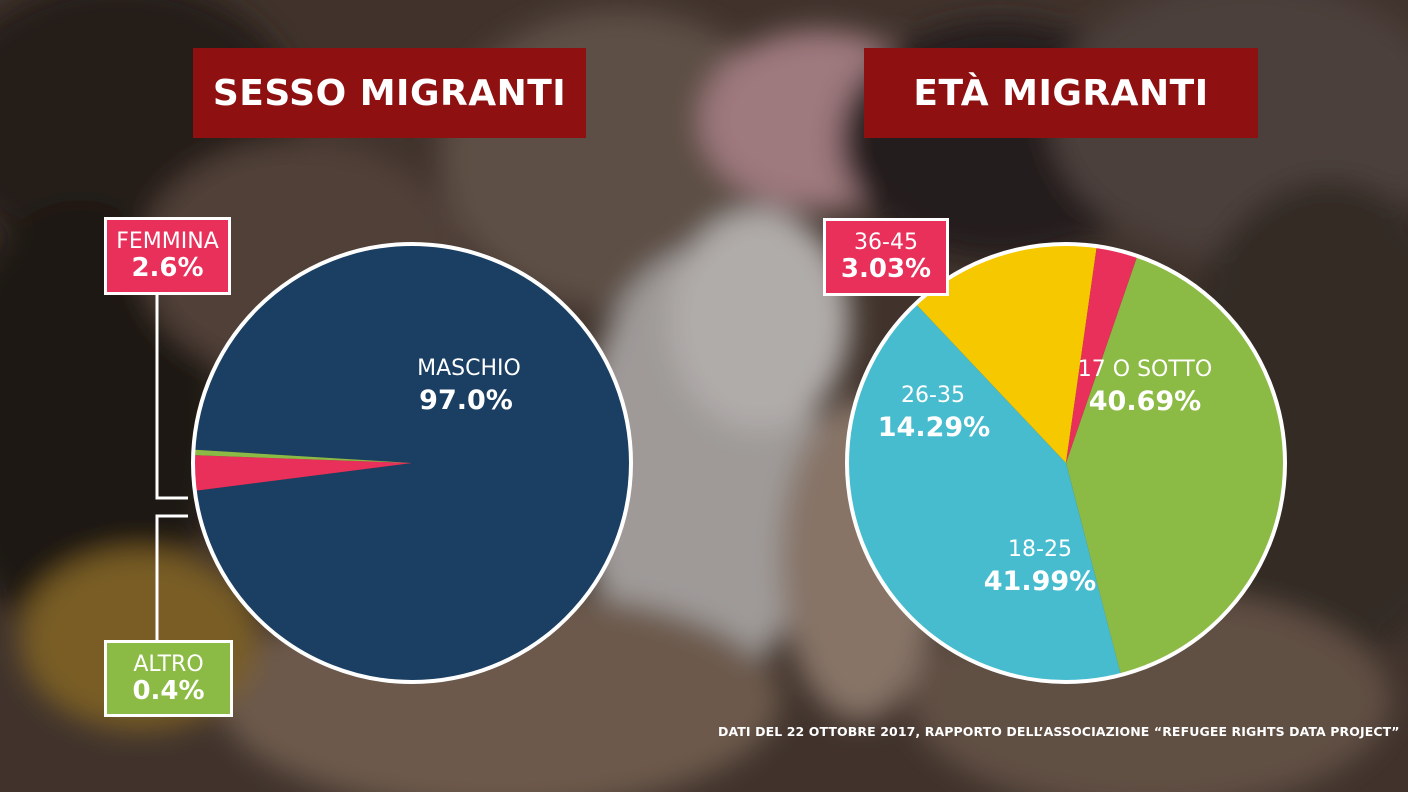 The width and height of the screenshot is (1408, 792). I want to click on callout-connectors, so click(171, 467).